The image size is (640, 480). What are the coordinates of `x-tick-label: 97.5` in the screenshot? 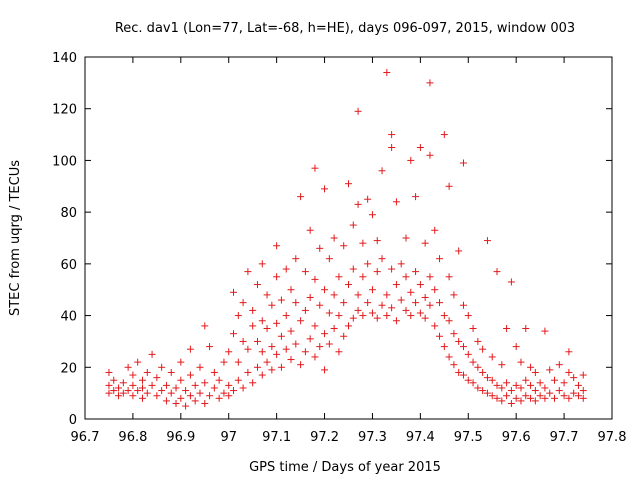 It's located at (468, 437).